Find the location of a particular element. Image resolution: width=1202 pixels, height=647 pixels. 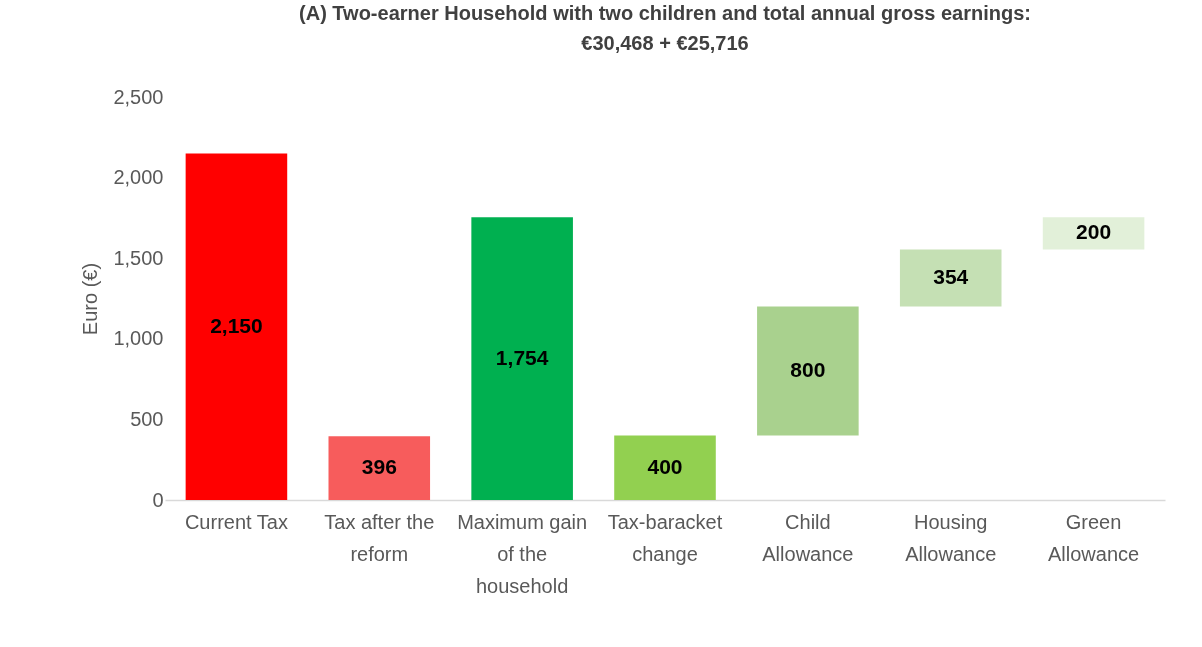

x-tick-label: Current Tax is located at coordinates (236, 521).